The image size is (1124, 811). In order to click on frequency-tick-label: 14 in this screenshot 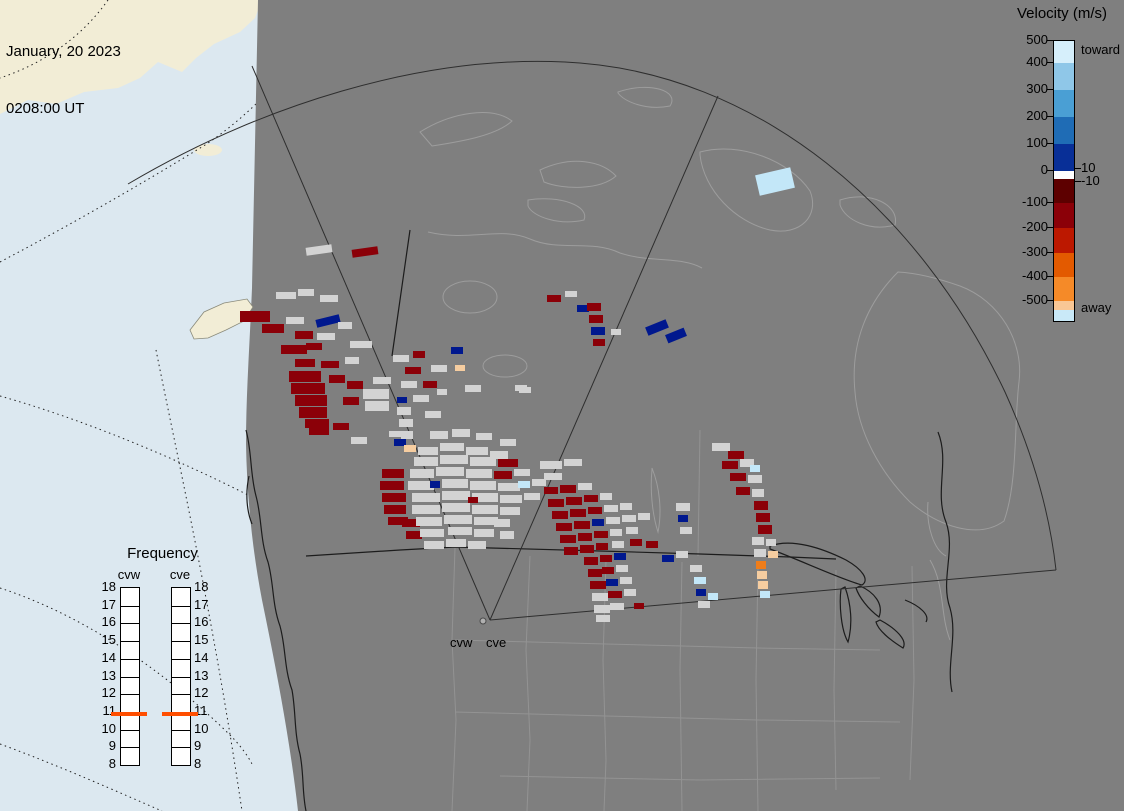, I will do `click(201, 657)`.